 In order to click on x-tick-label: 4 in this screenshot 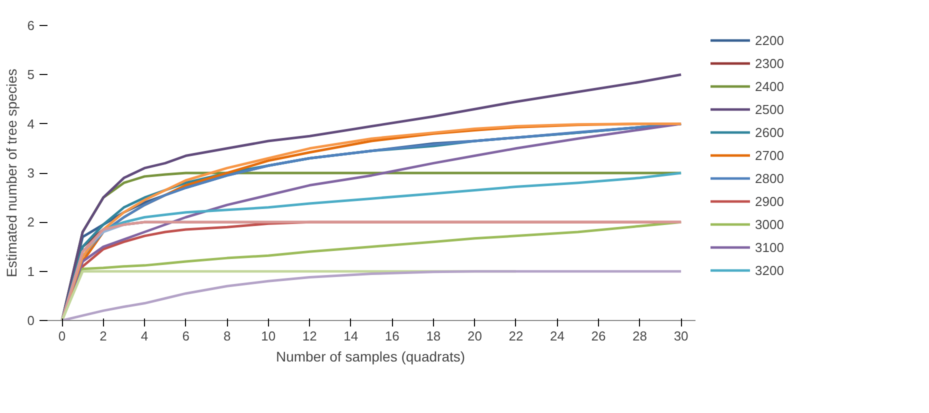, I will do `click(144, 336)`.